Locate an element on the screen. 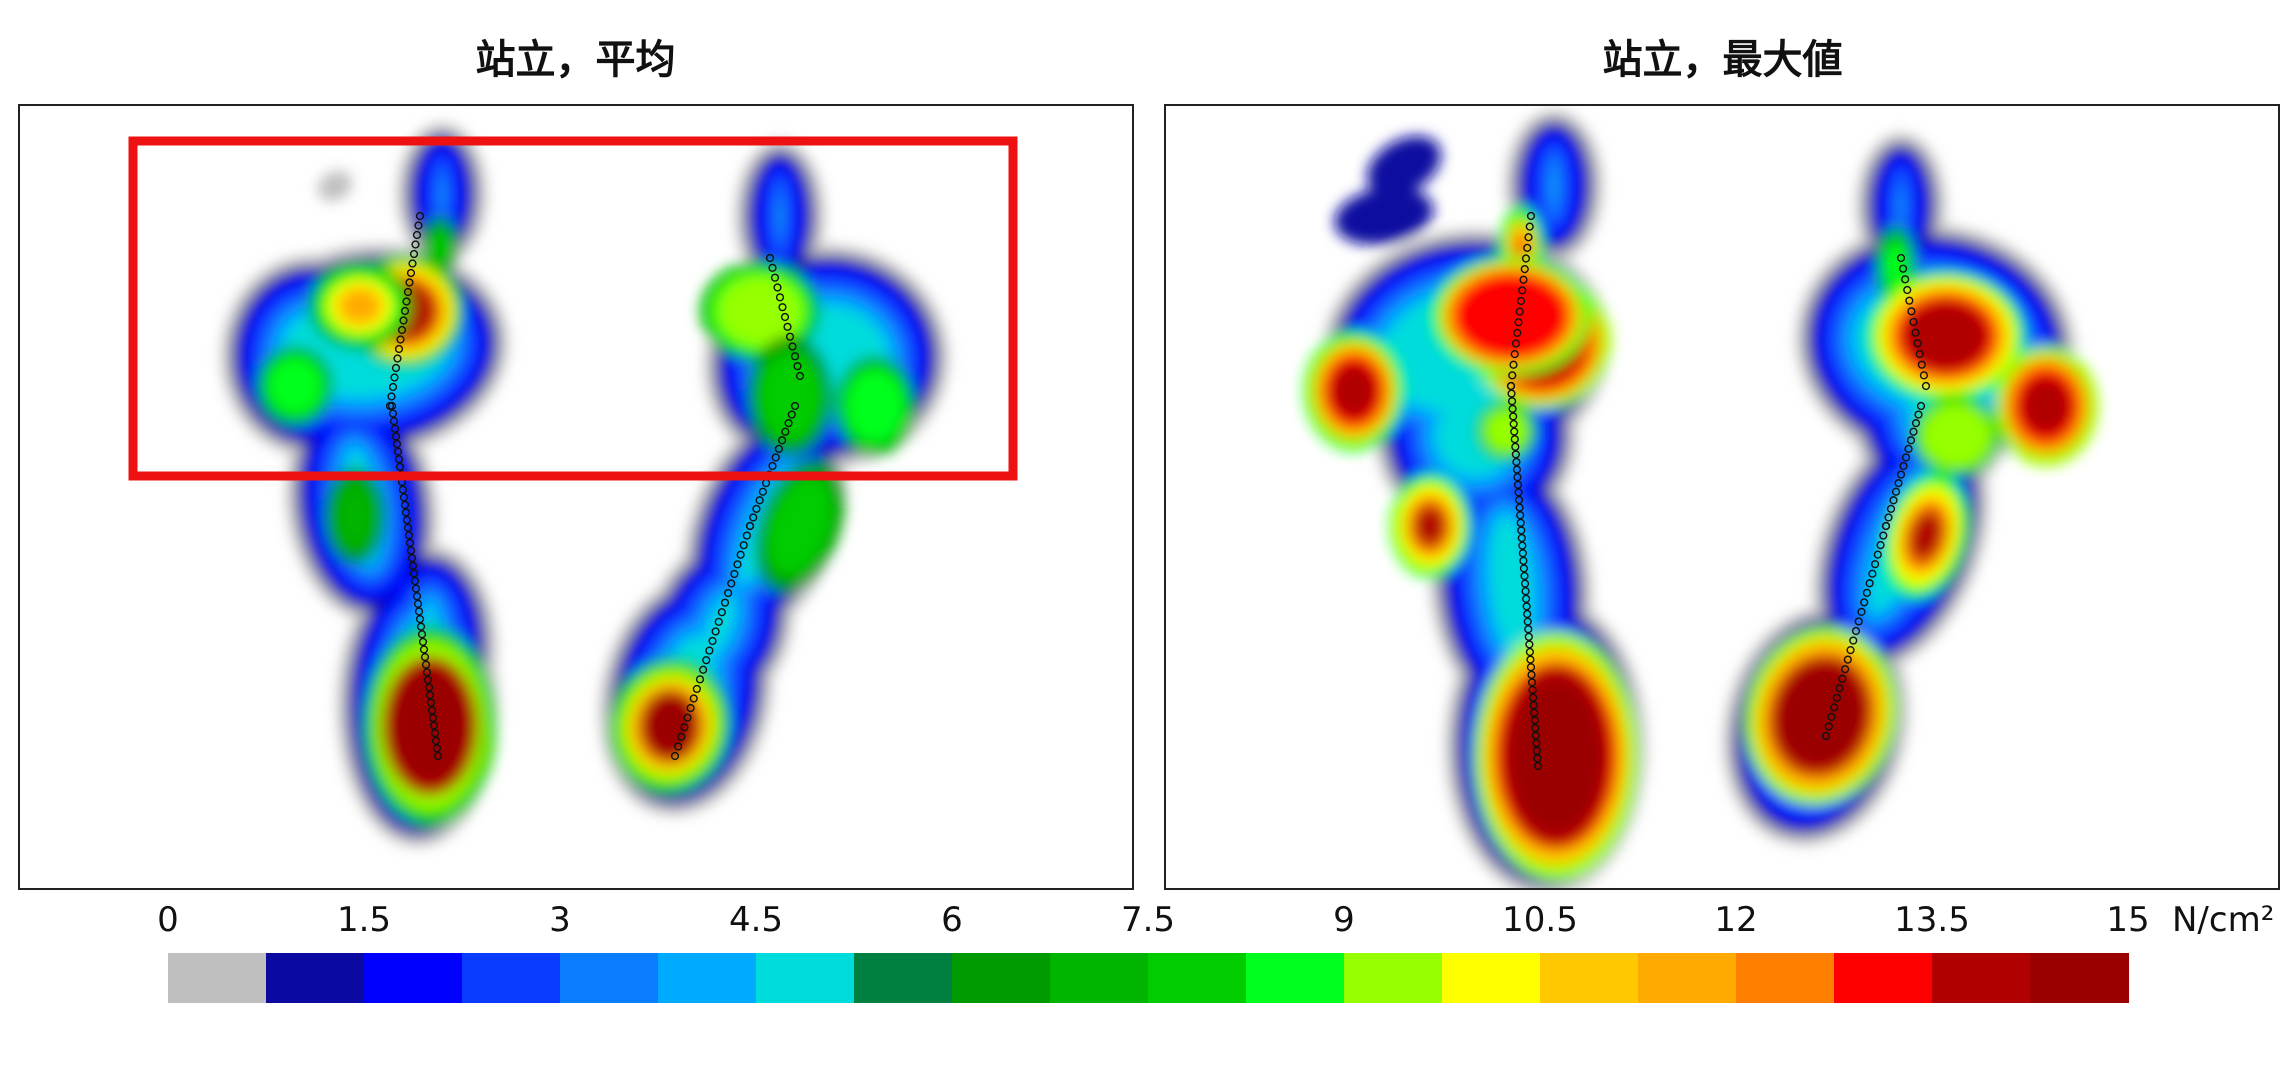 Image resolution: width=2296 pixels, height=1067 pixels. colorbar-tick-label: 12 is located at coordinates (1736, 920).